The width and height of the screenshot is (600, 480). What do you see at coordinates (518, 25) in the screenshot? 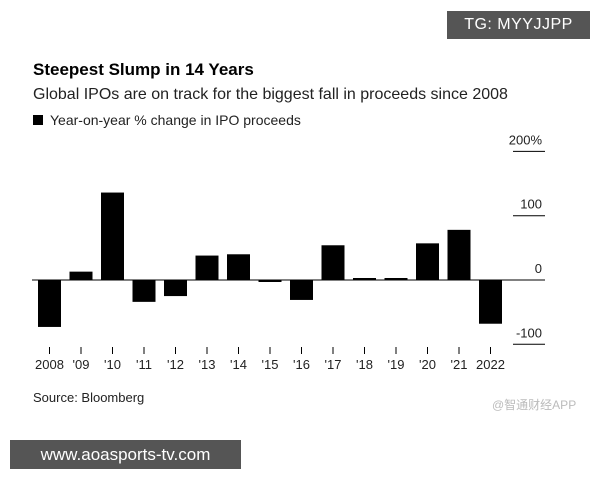
I see `watermark-top: TG: MYYJJPP` at bounding box center [518, 25].